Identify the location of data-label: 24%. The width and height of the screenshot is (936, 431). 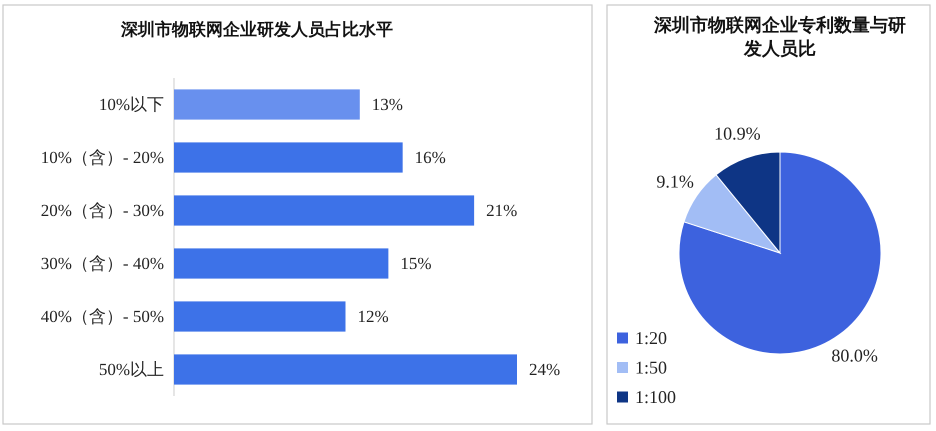
(544, 369).